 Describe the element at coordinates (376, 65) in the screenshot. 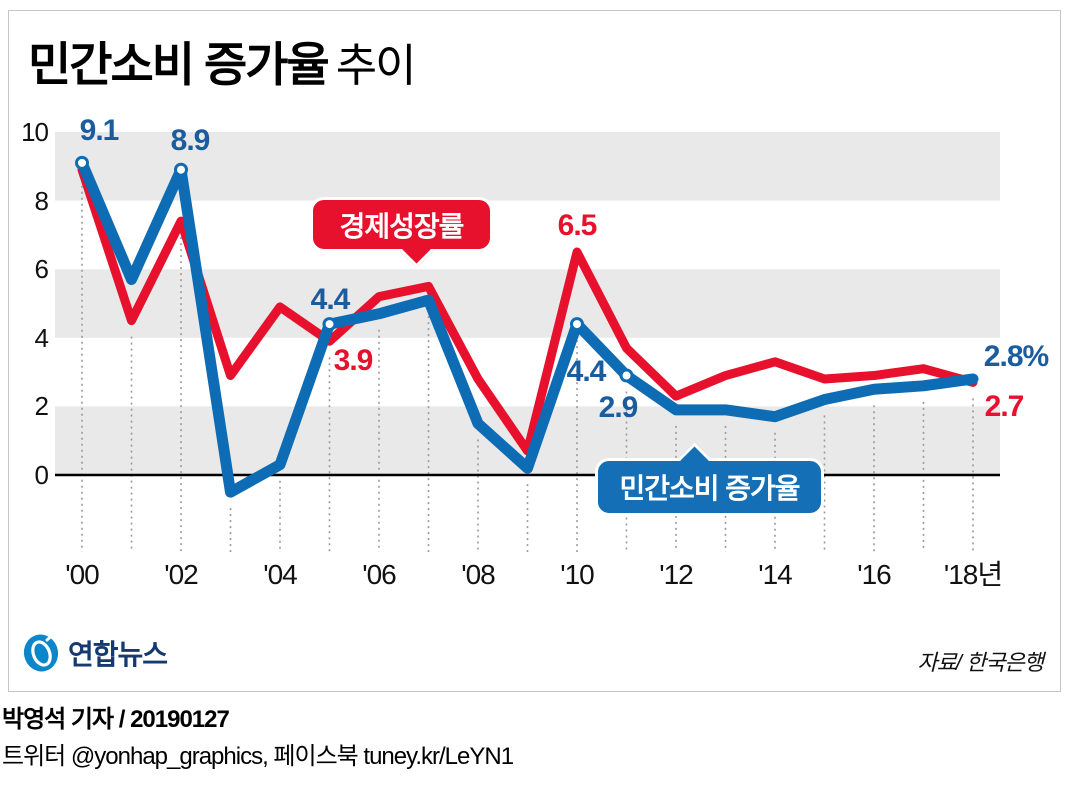

I see `title-sub: 추이` at that location.